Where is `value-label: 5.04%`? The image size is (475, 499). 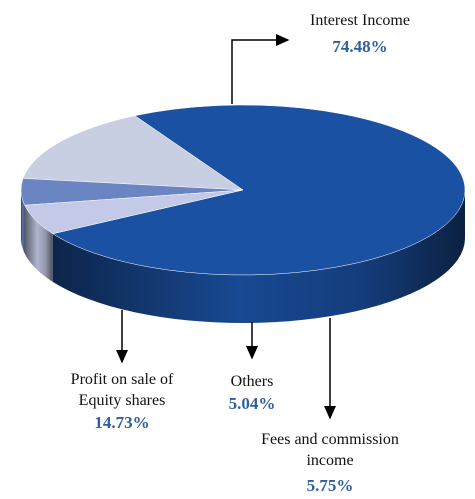 value-label: 5.04% is located at coordinates (252, 403).